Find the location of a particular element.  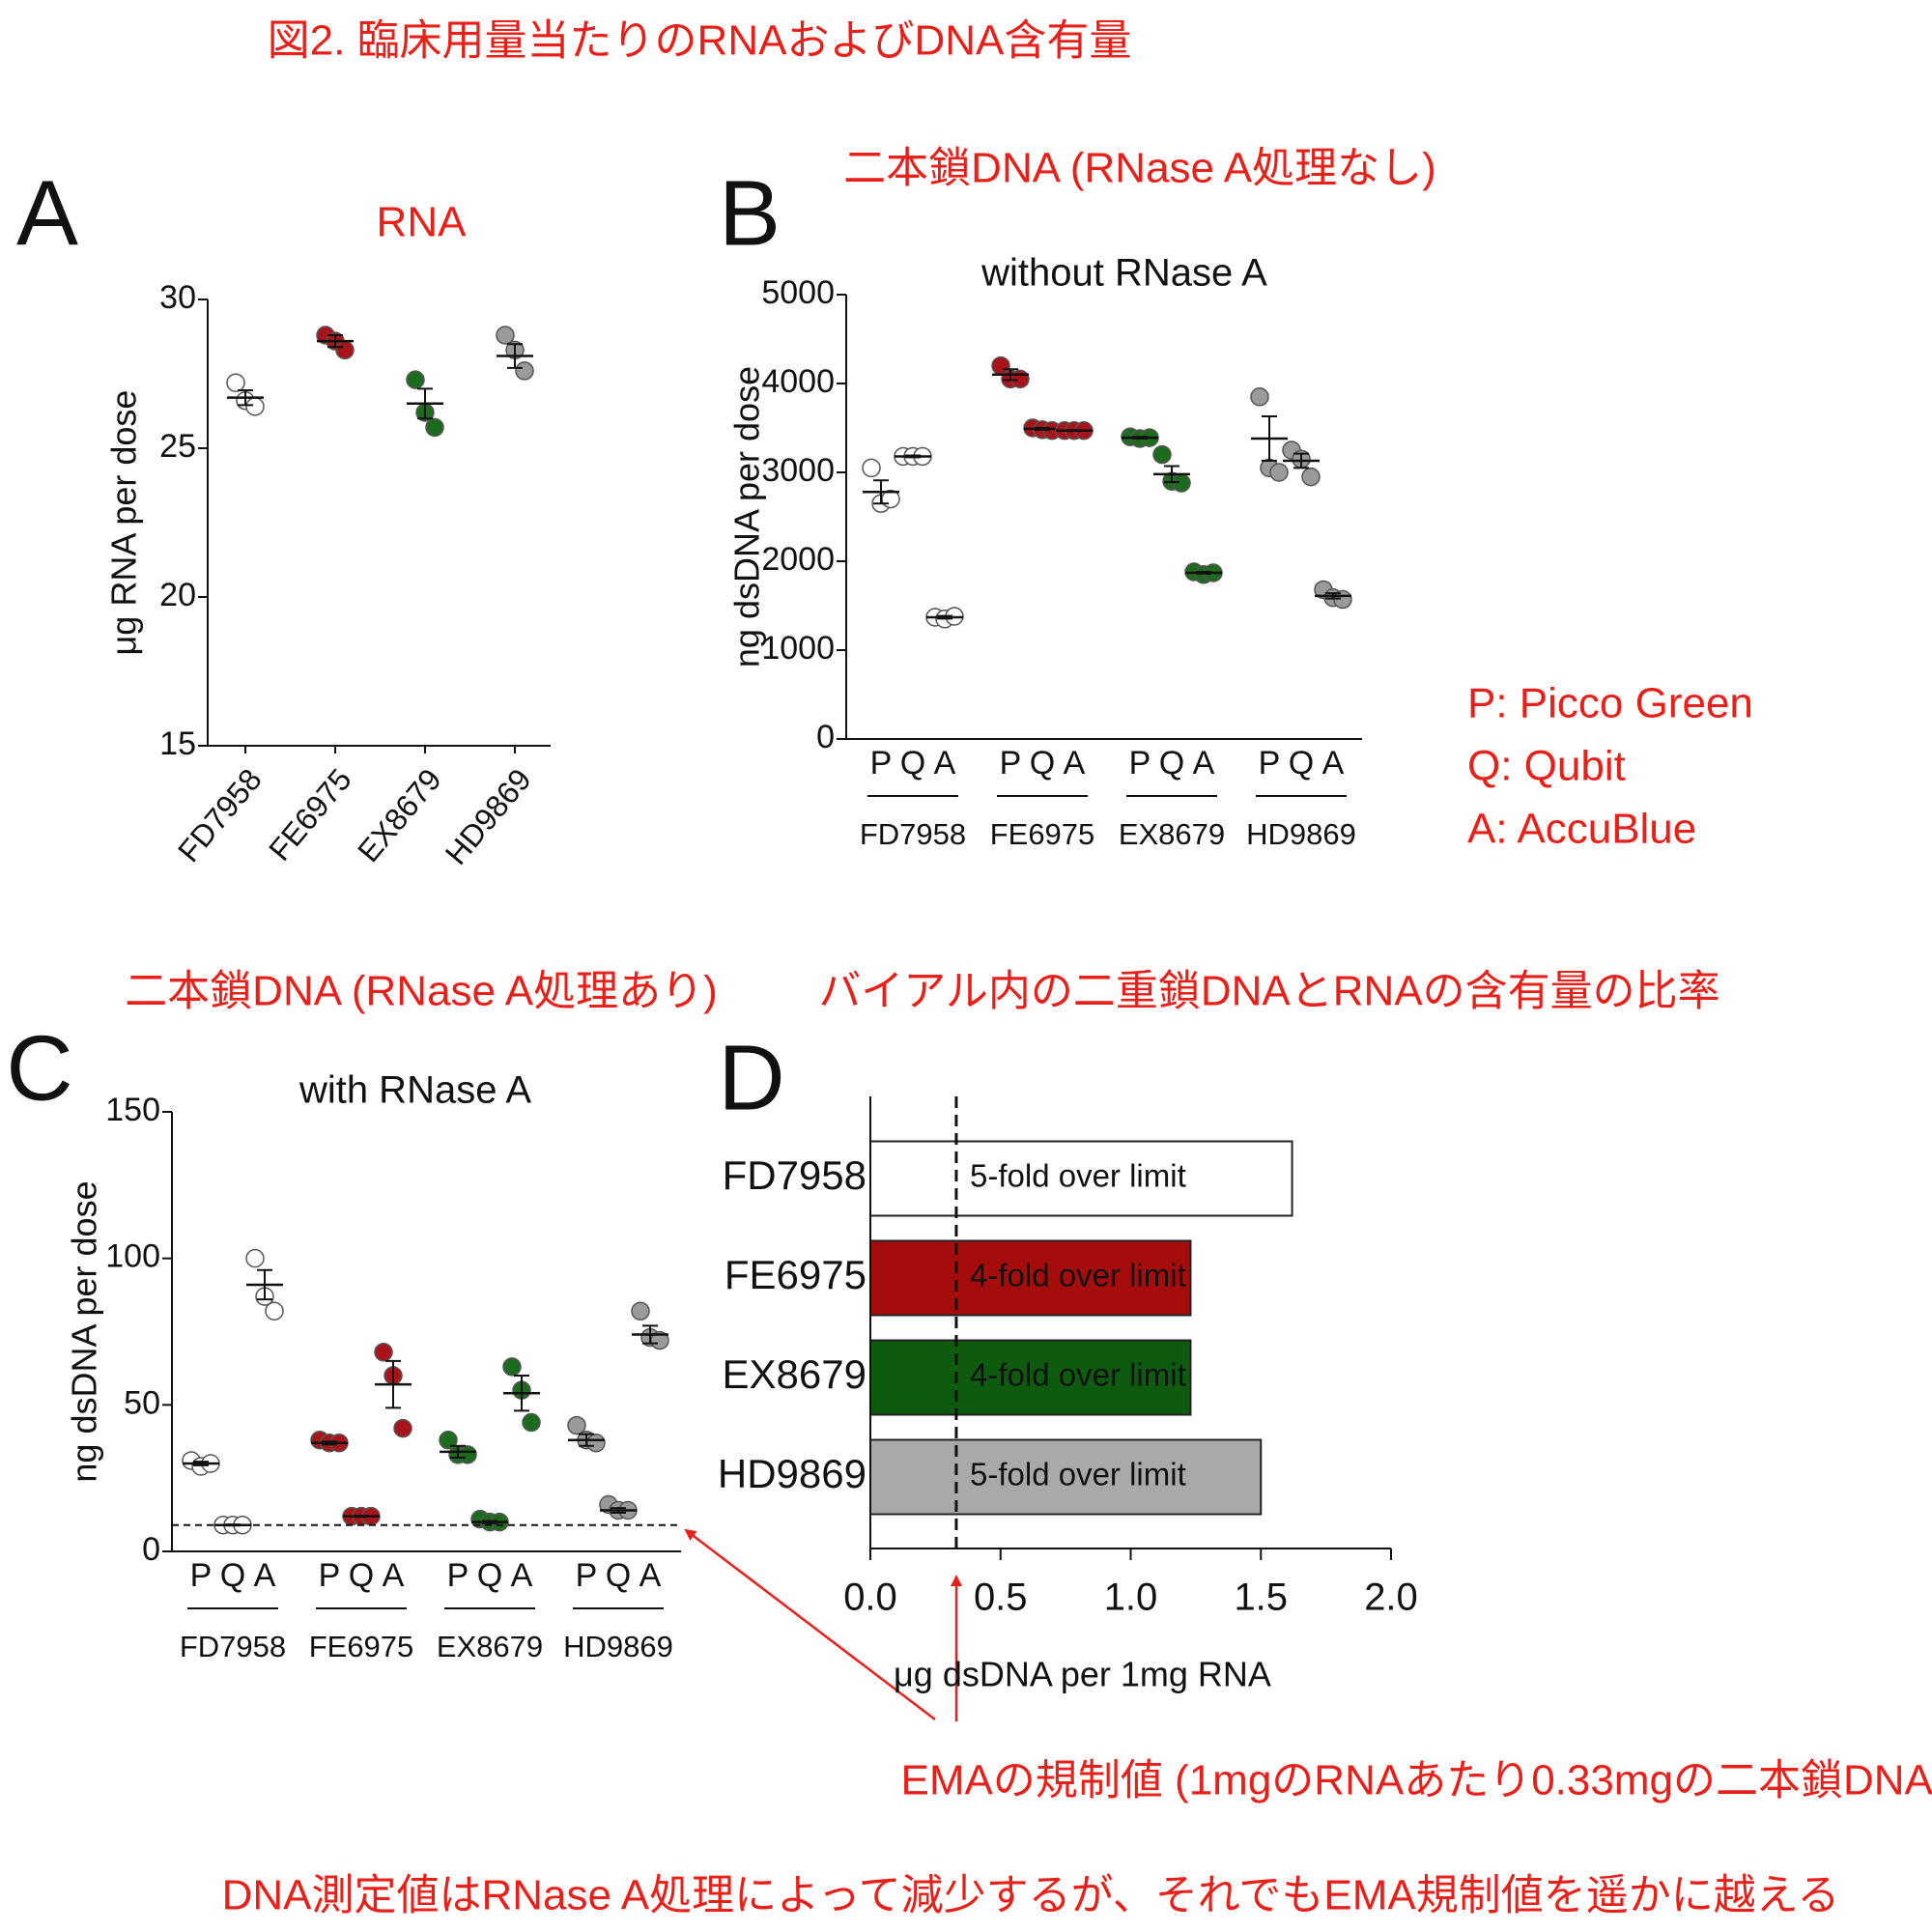

method-note: P: Picco Green is located at coordinates (1610, 703).